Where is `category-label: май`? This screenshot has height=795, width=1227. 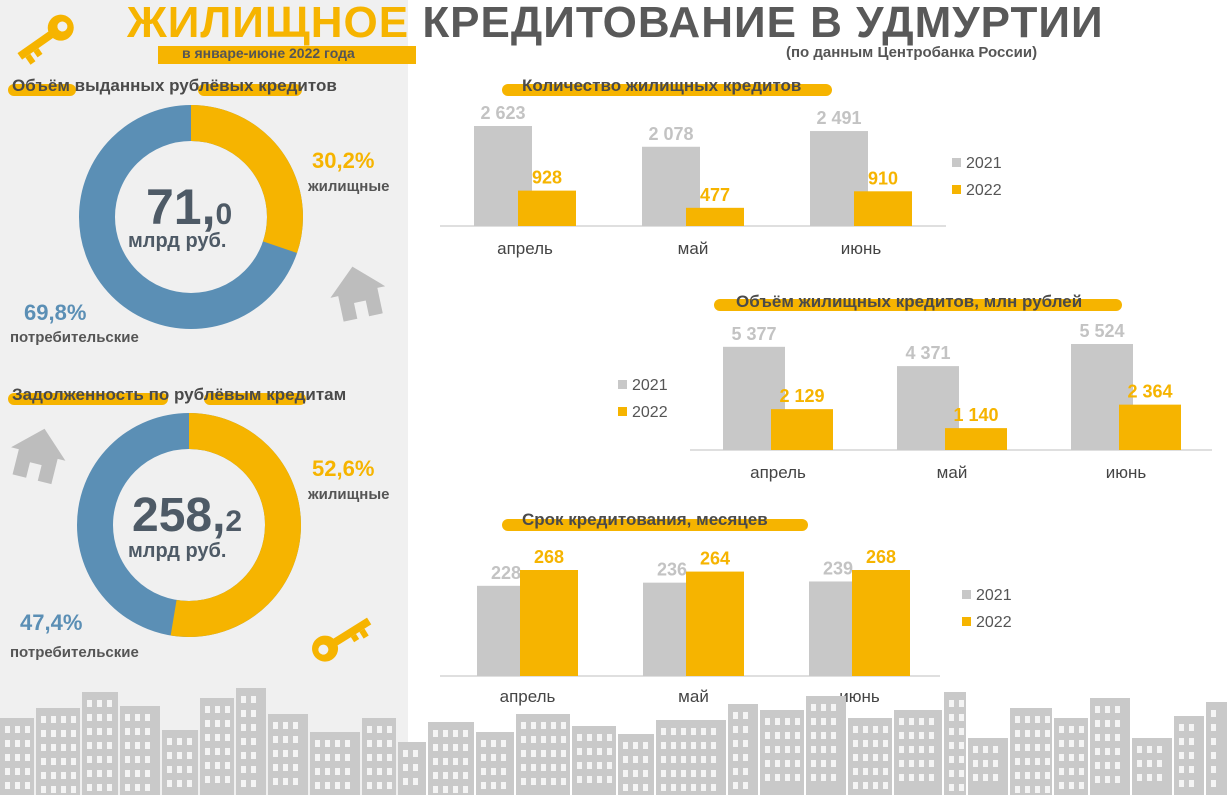
category-label: май is located at coordinates (952, 472).